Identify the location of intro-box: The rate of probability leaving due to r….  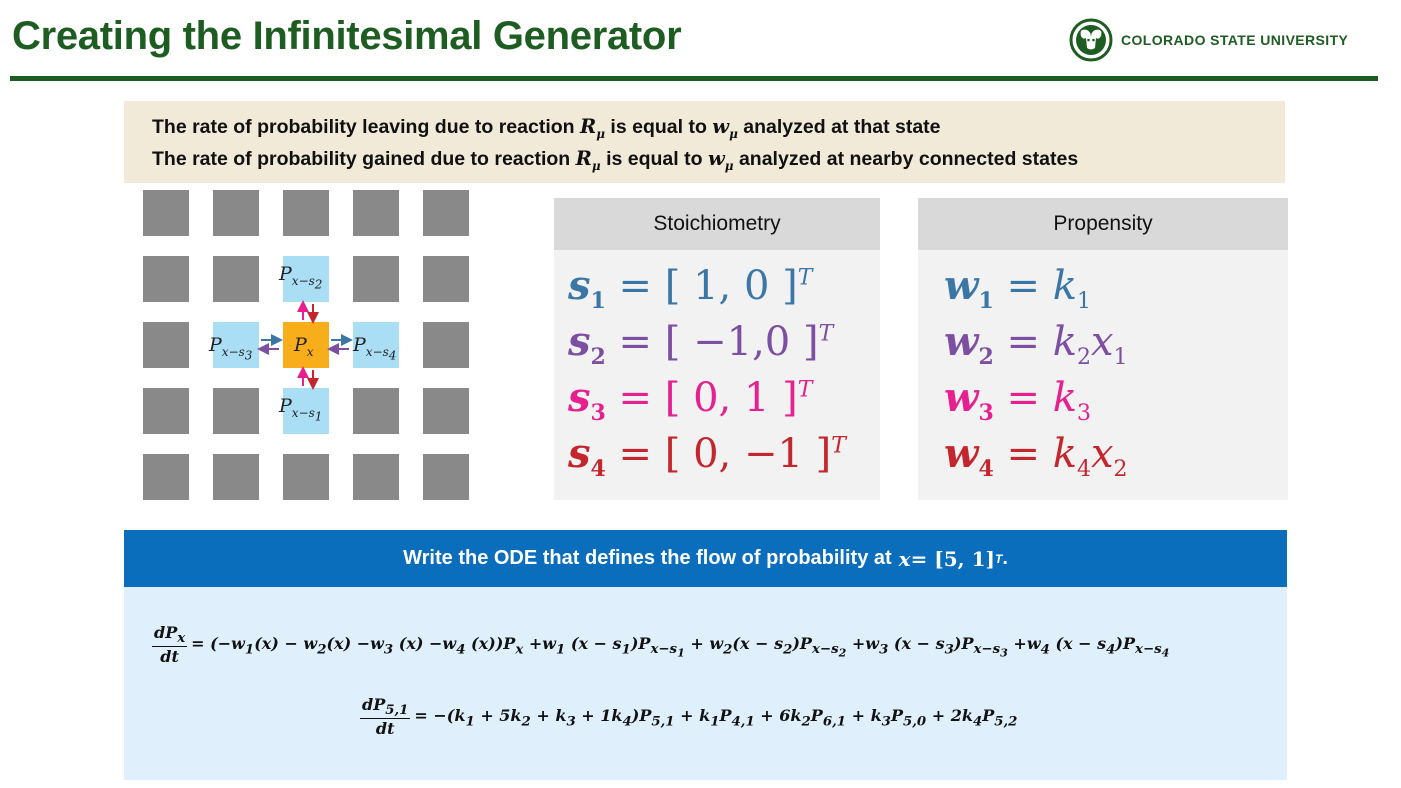
(704, 142).